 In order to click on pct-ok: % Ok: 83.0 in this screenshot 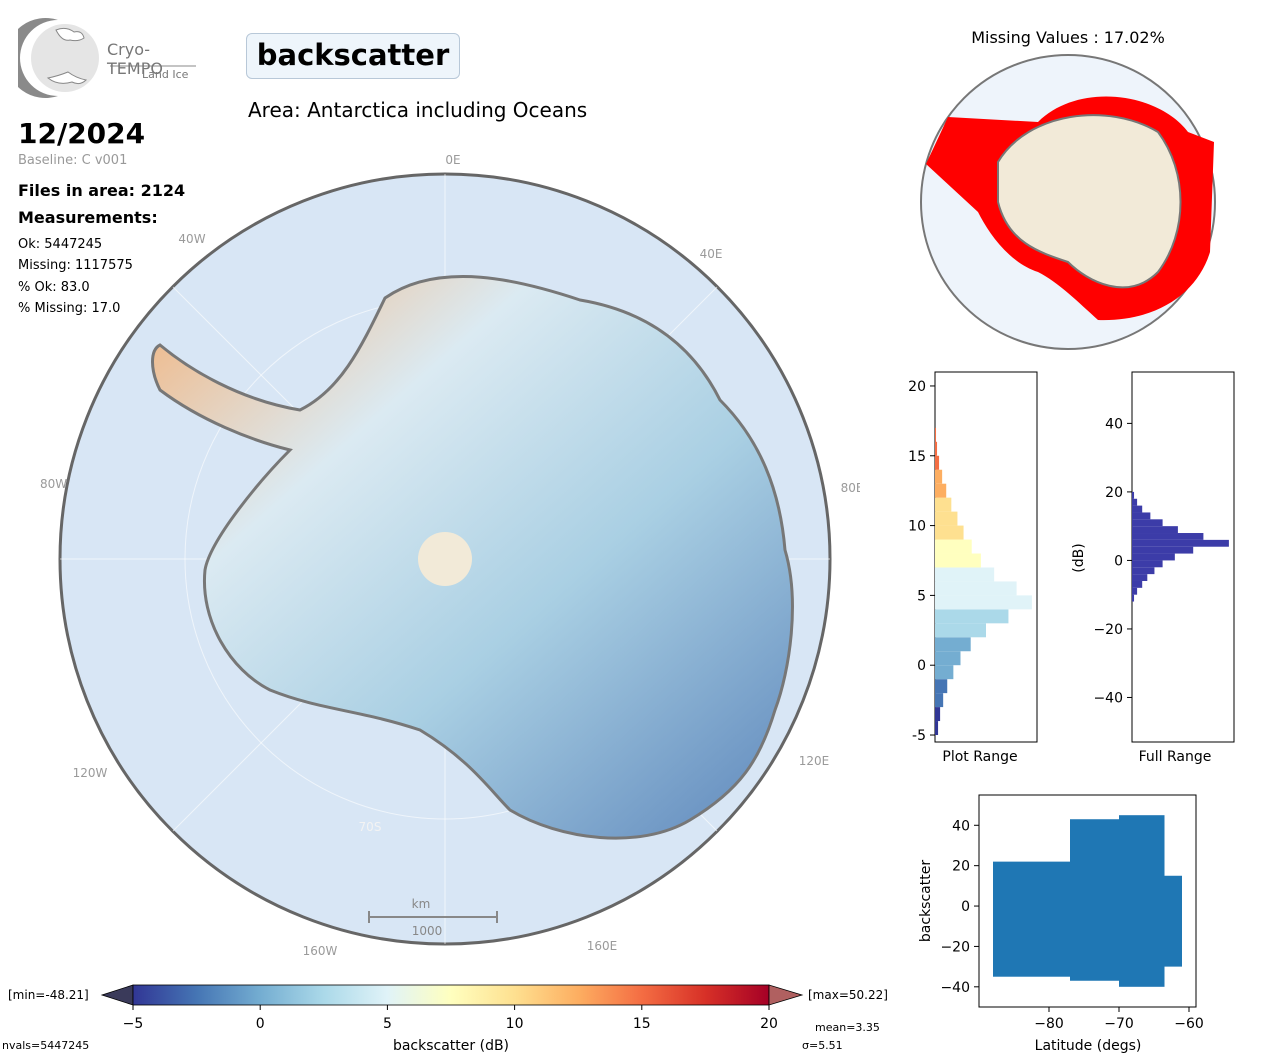, I will do `click(54, 287)`.